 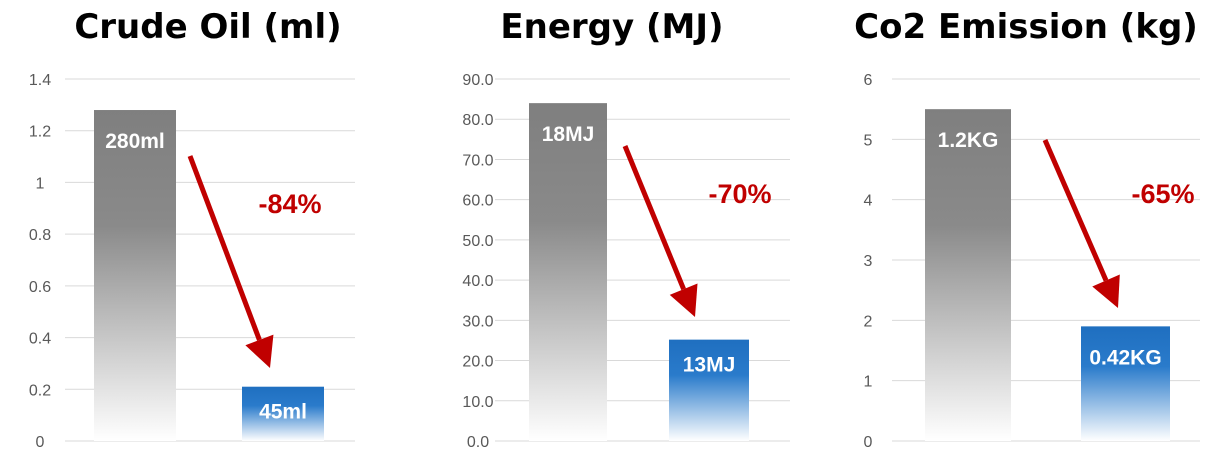 I want to click on y-tick-label: 1.2, so click(x=40, y=132).